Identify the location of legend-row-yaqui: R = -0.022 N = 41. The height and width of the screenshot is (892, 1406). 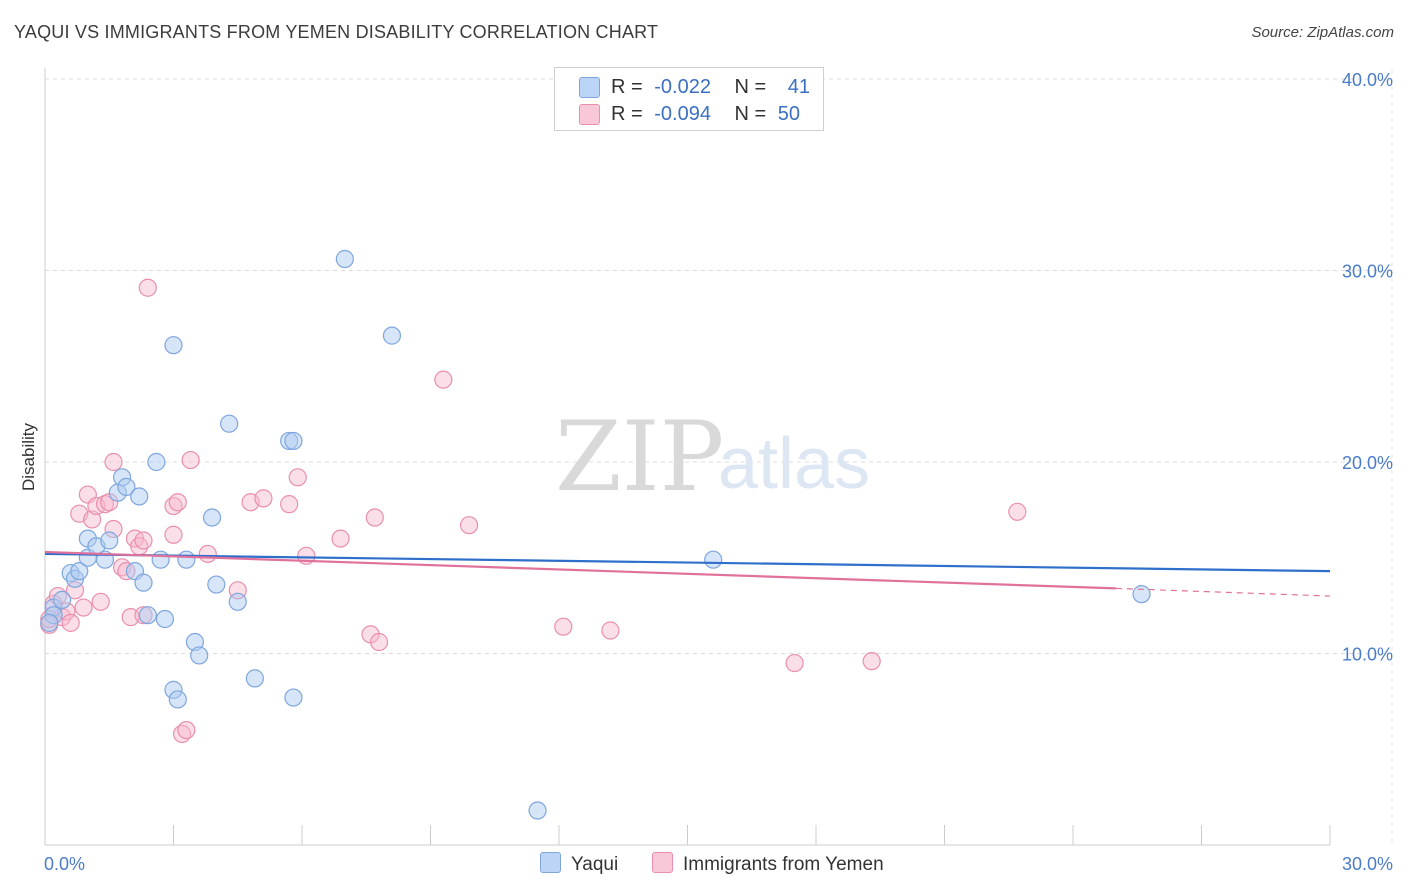
(695, 87).